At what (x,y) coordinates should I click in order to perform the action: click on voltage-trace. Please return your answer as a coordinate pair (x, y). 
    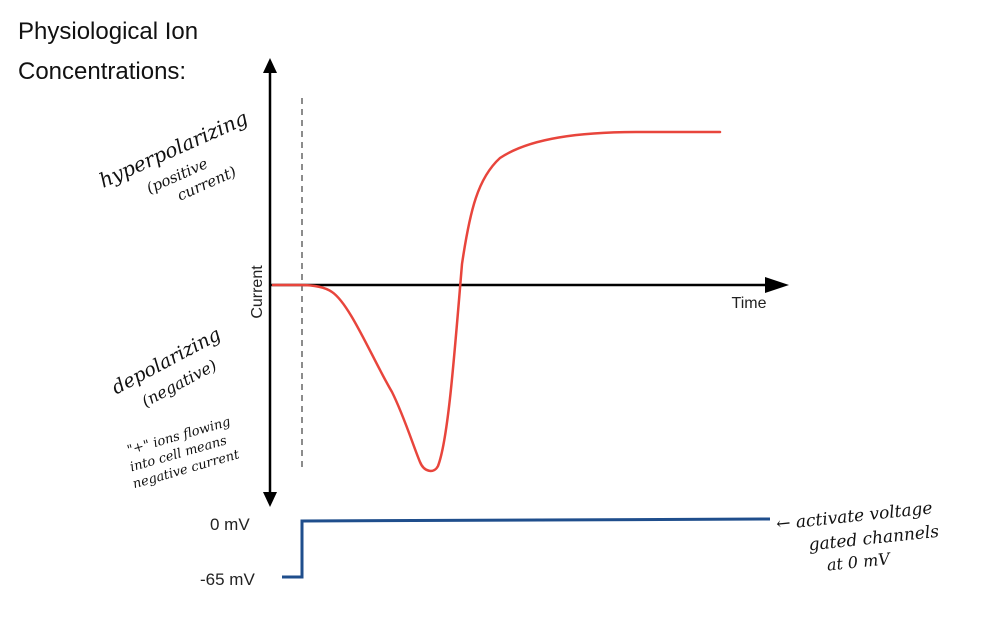
    Looking at the image, I should click on (526, 548).